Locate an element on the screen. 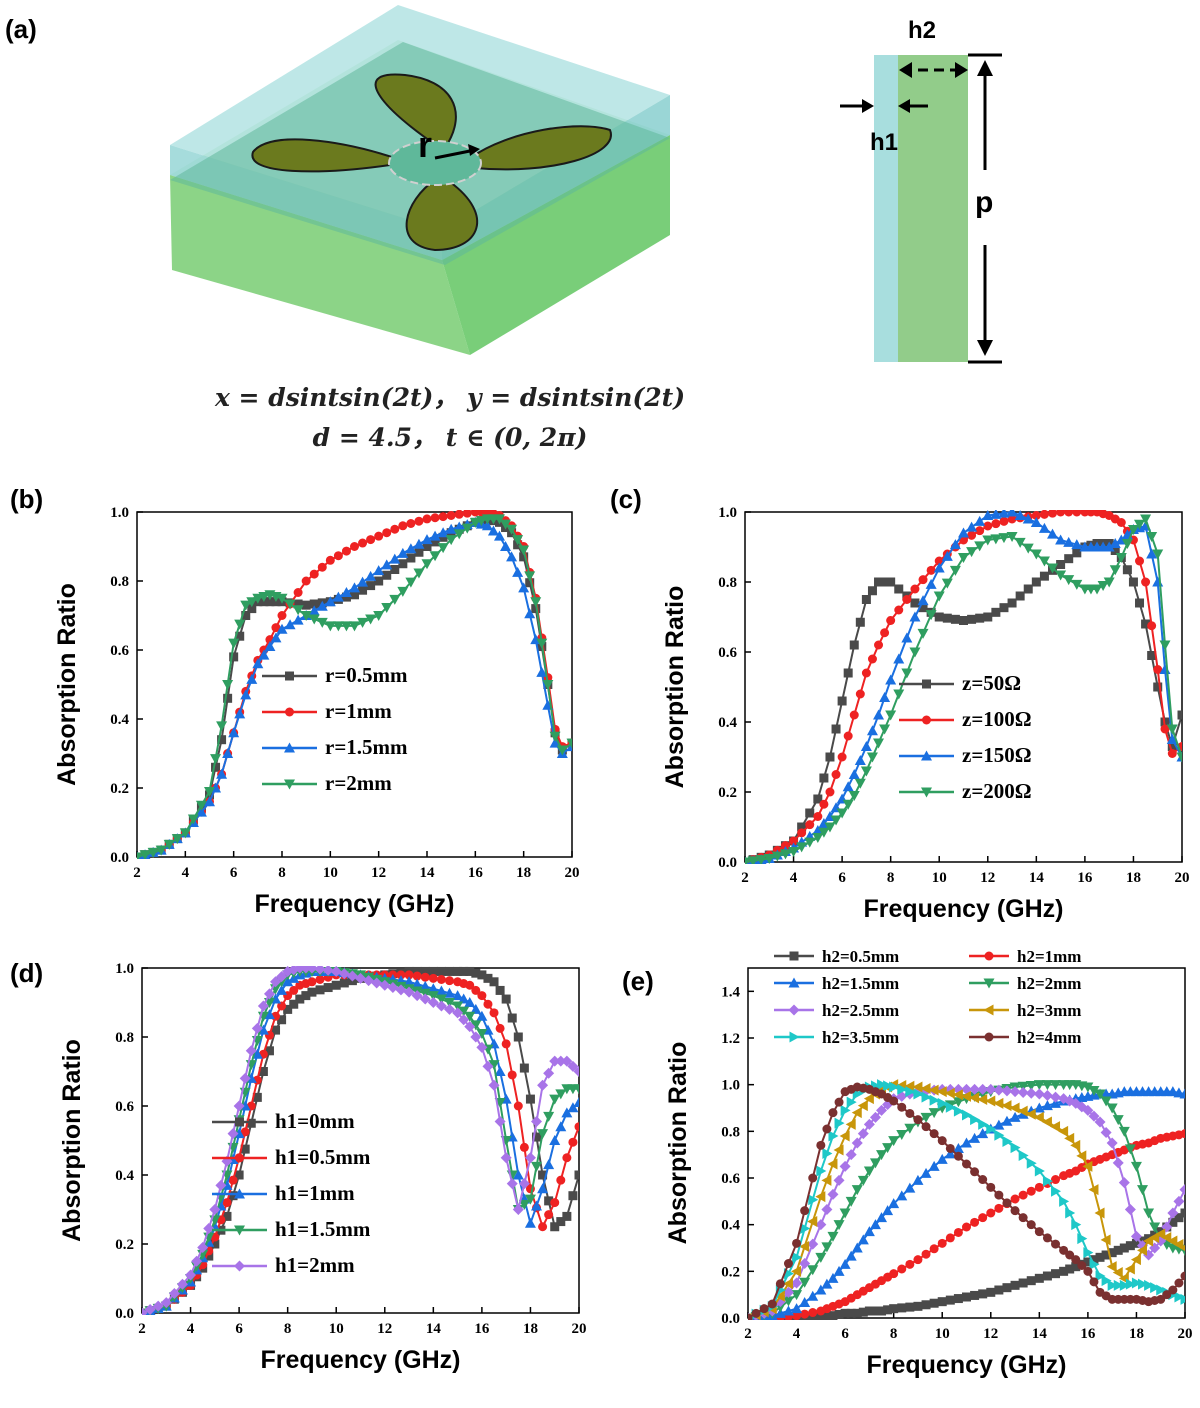  x-tick-label: 14 is located at coordinates (1037, 878).